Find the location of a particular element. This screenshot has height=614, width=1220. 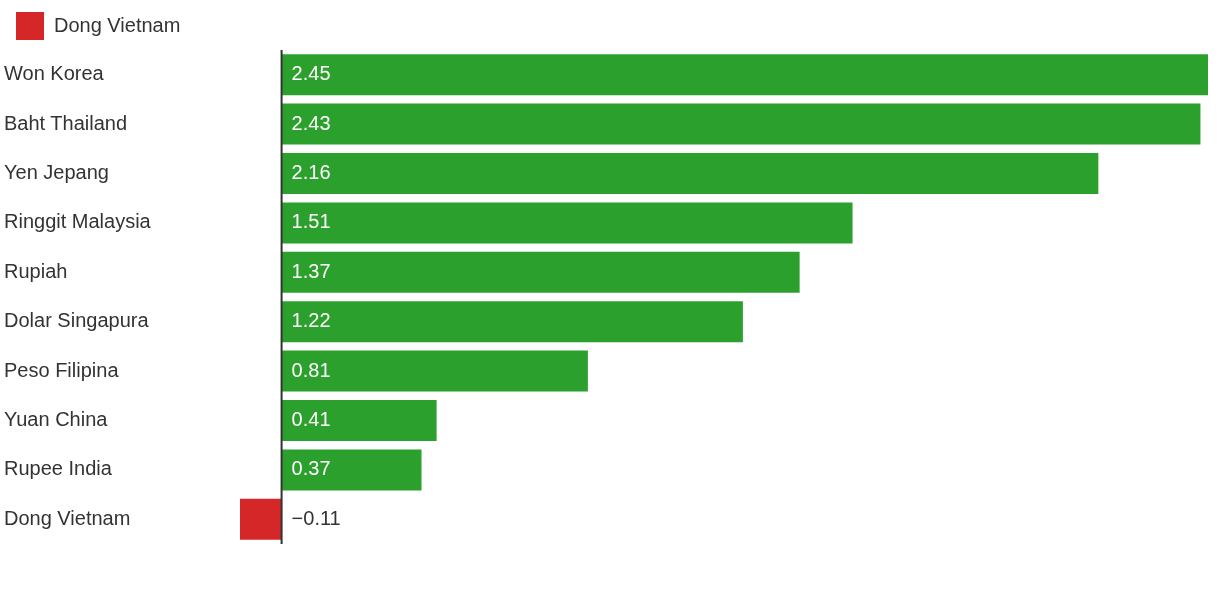

y-tick-label: Yuan China is located at coordinates (56, 419).